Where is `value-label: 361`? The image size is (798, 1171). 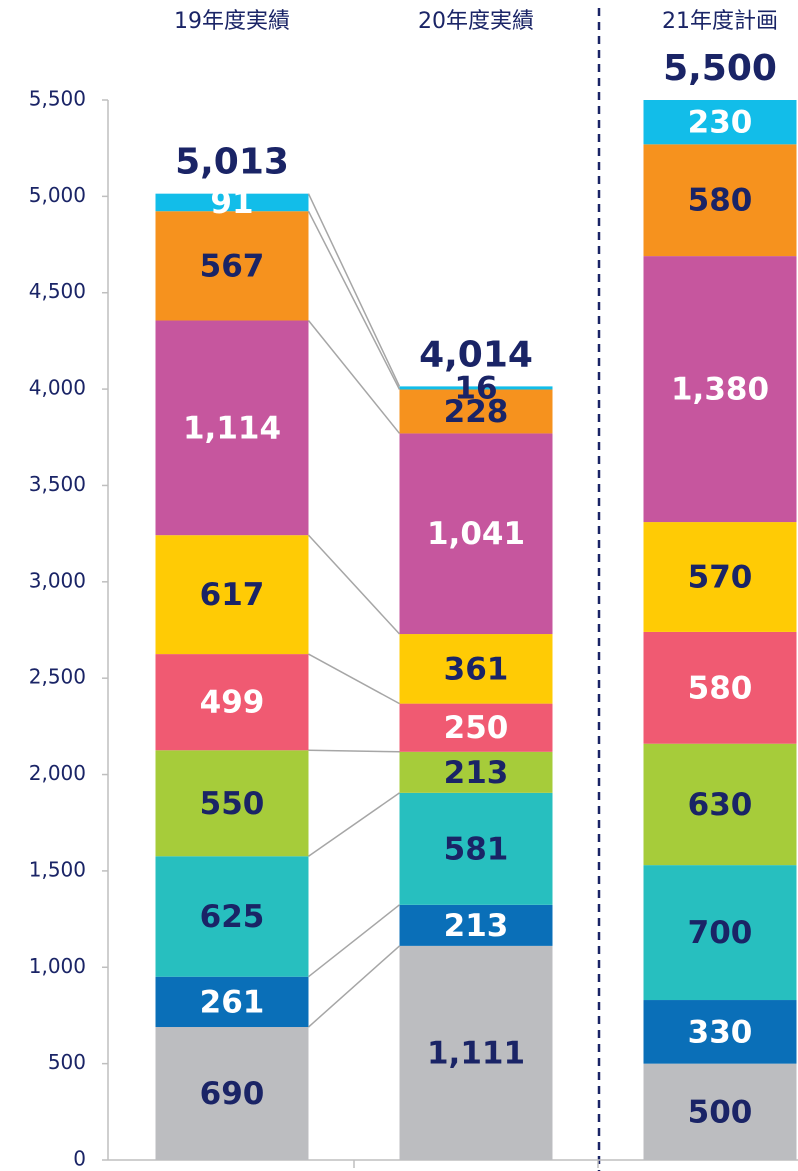
value-label: 361 is located at coordinates (476, 669).